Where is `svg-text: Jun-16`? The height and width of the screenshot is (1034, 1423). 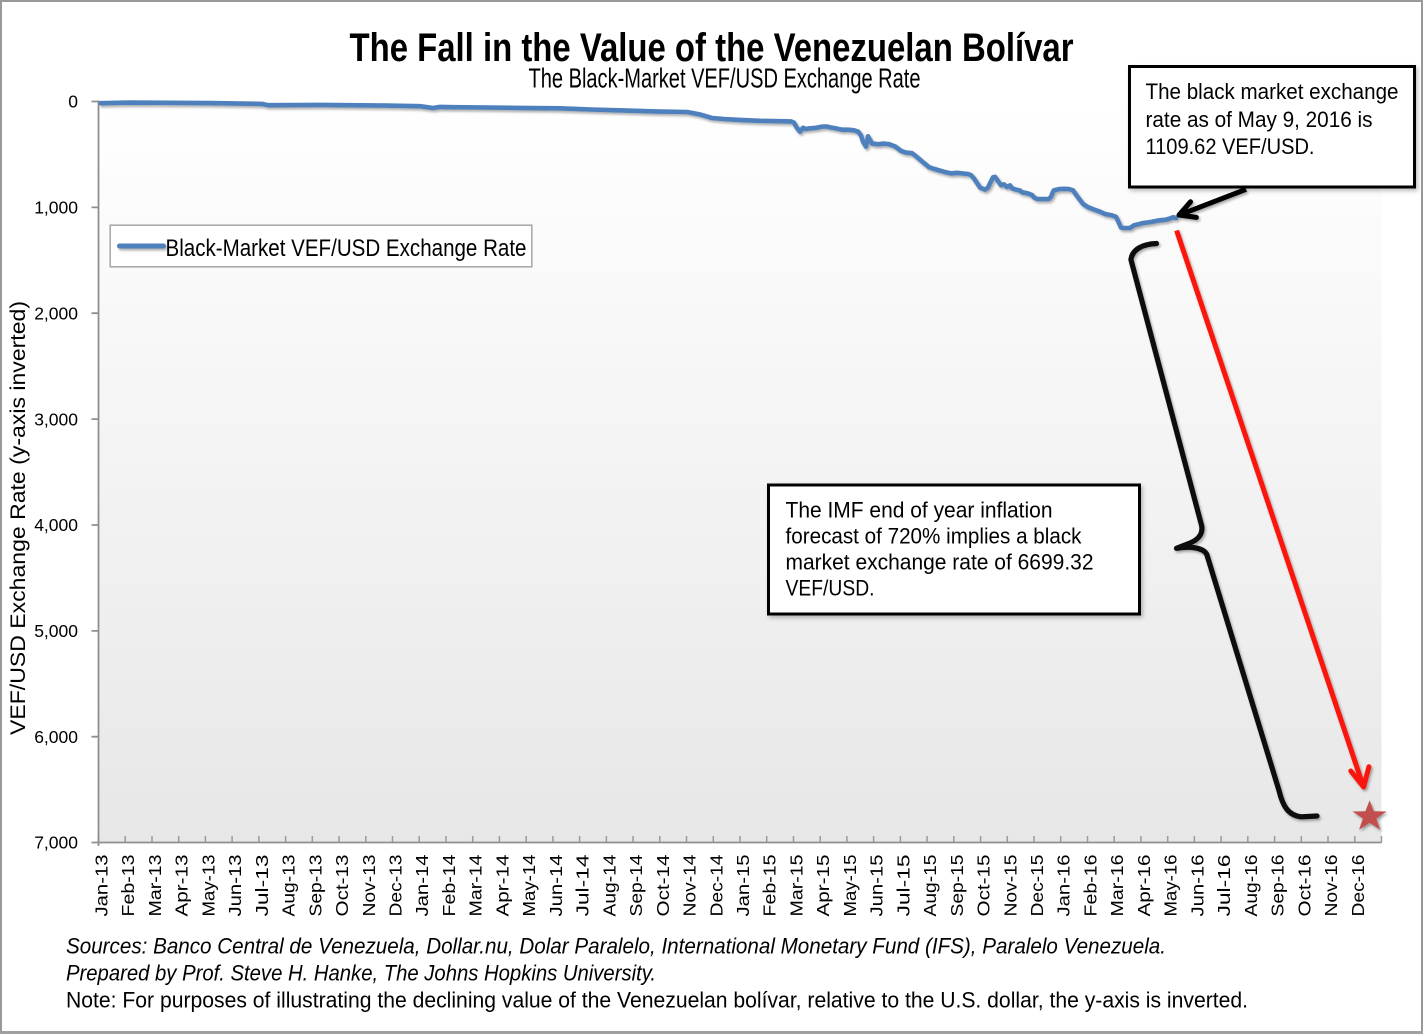
svg-text: Jun-16 is located at coordinates (1197, 886).